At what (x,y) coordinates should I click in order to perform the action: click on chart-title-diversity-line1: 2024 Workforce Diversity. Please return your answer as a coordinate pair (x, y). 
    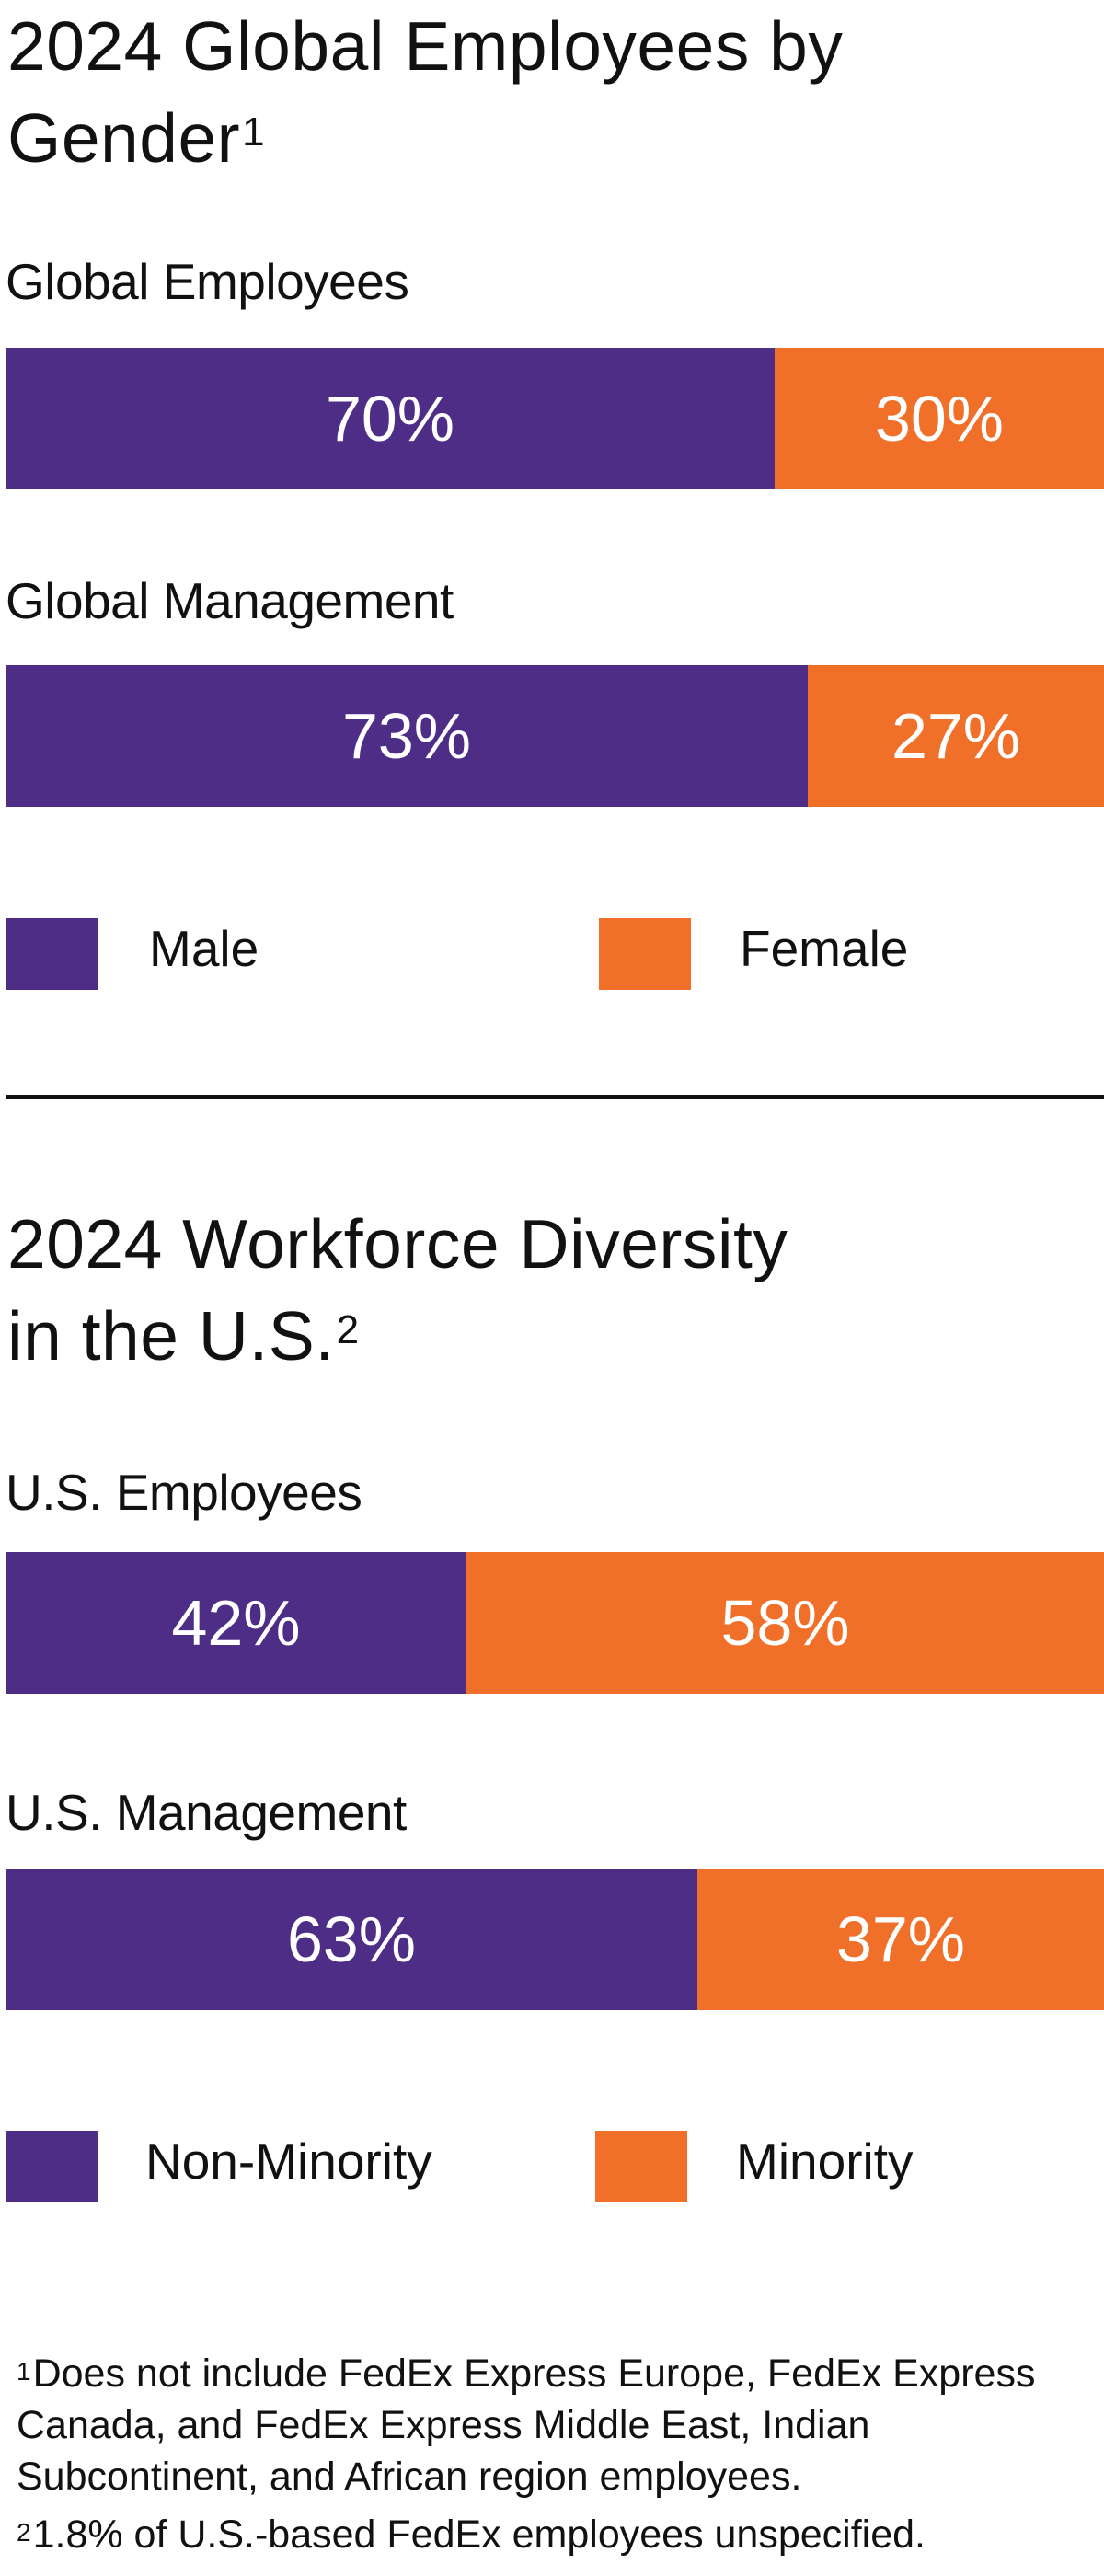
    Looking at the image, I should click on (397, 1243).